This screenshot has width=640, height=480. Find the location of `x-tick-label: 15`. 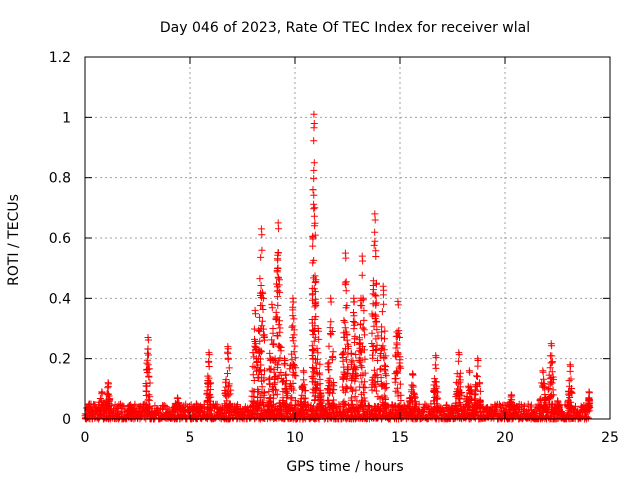

x-tick-label: 15 is located at coordinates (400, 438).